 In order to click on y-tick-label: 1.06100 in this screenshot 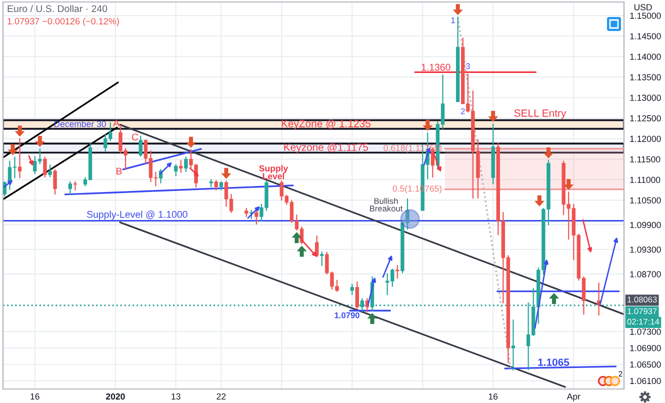, I will do `click(645, 381)`.